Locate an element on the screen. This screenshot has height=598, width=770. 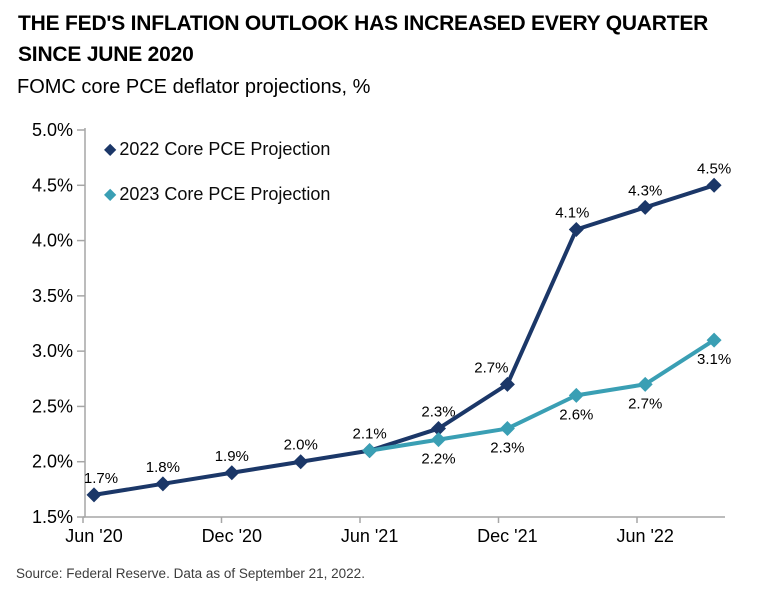
legend-label-2023: 2023 Core PCE Projection is located at coordinates (225, 194).